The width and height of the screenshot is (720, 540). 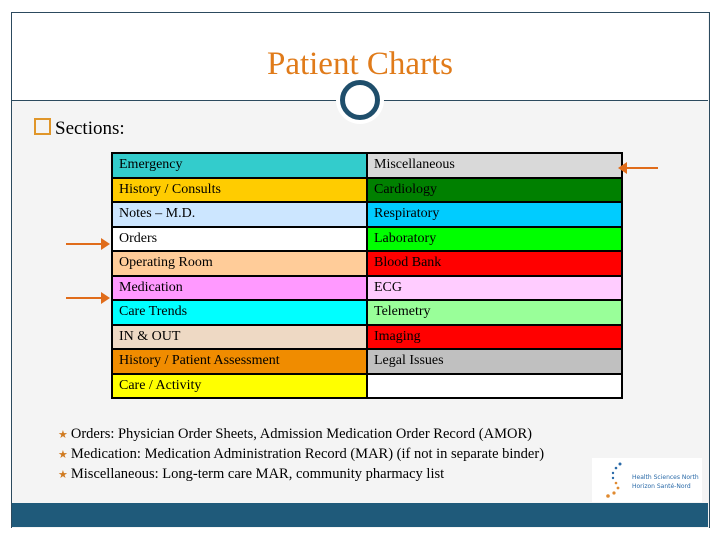 What do you see at coordinates (494, 385) in the screenshot?
I see `section-cell` at bounding box center [494, 385].